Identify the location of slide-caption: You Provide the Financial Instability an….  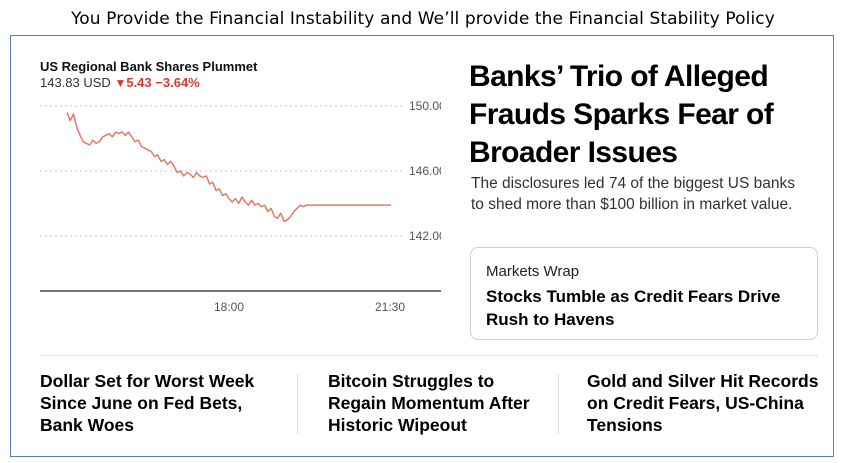
(423, 19).